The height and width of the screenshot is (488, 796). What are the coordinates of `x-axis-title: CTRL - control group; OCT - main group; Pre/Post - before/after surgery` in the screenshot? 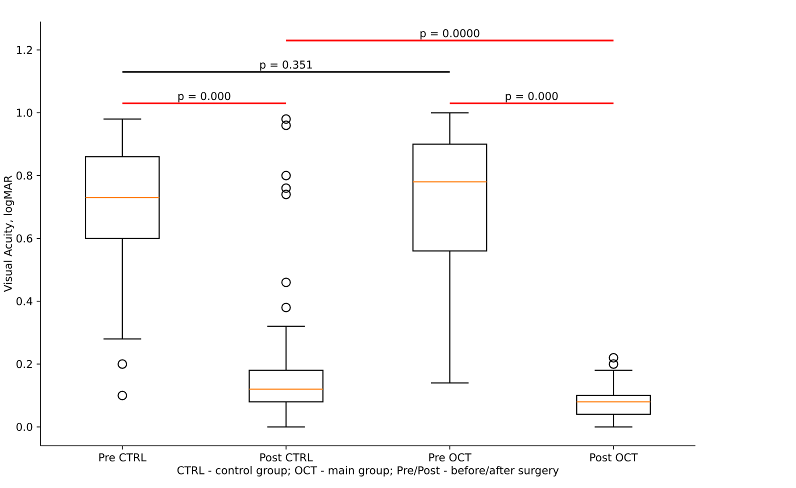 It's located at (368, 471).